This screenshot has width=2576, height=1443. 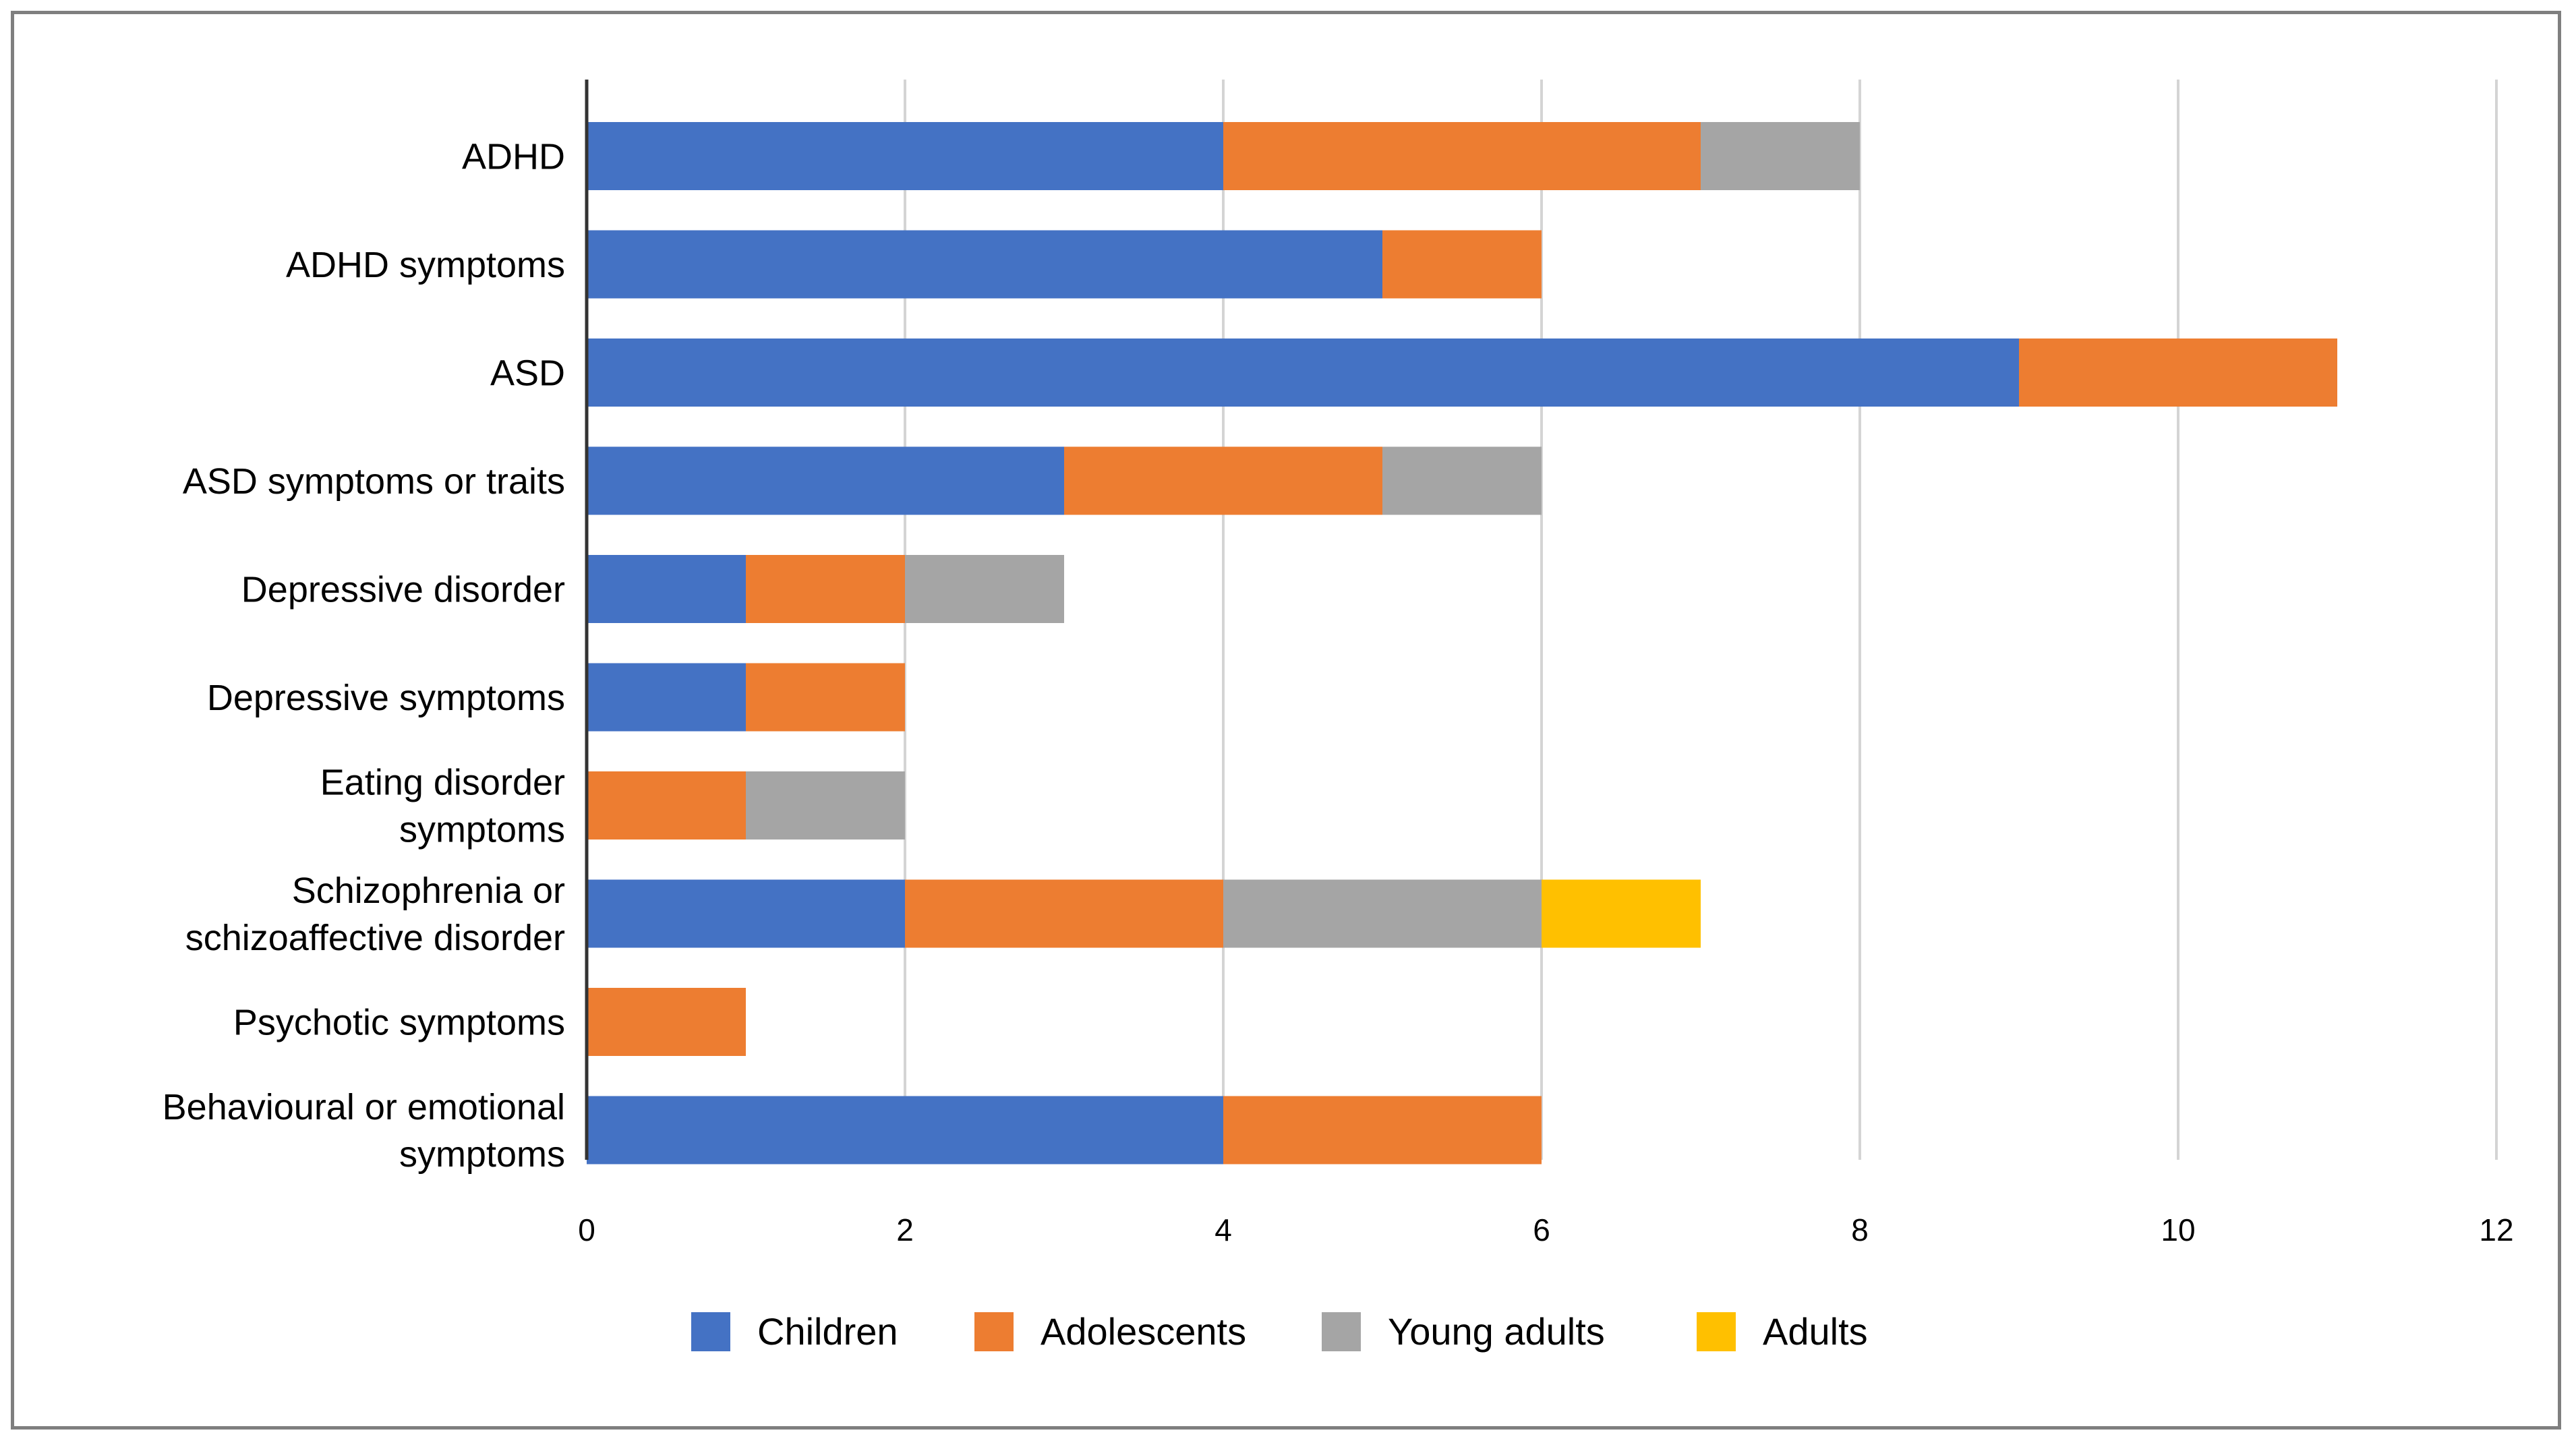 What do you see at coordinates (826, 697) in the screenshot?
I see `bar-6-adolescents` at bounding box center [826, 697].